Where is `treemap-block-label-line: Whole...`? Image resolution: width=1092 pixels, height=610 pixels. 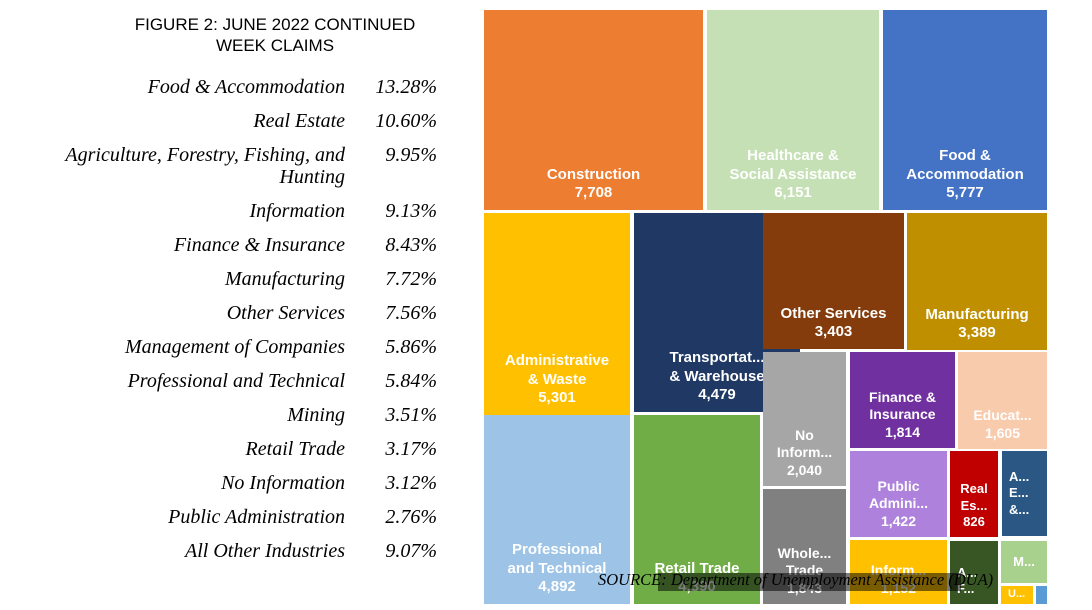 treemap-block-label-line: Whole... is located at coordinates (804, 552).